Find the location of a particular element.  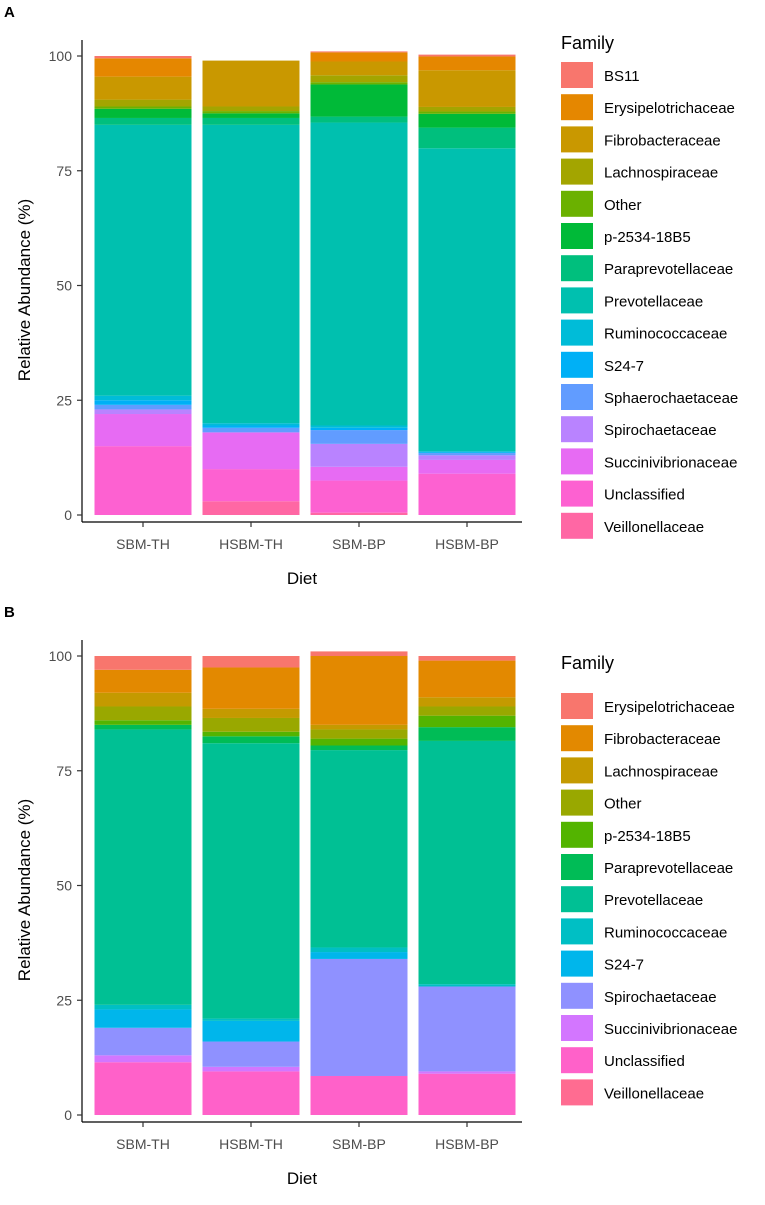

panel-label-b: B is located at coordinates (9, 612).